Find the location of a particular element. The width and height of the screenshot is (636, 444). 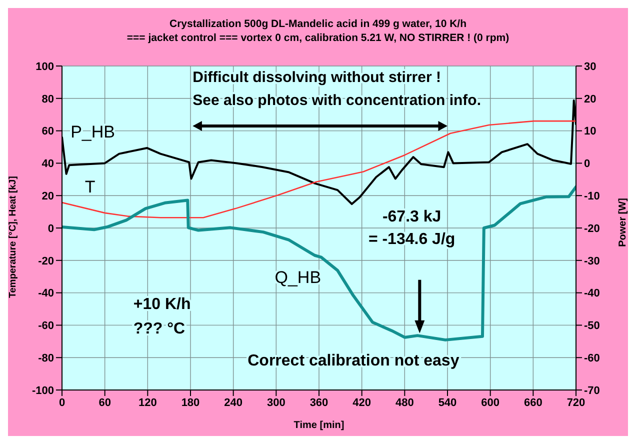

y2-tick-label: -60 is located at coordinates (592, 358).